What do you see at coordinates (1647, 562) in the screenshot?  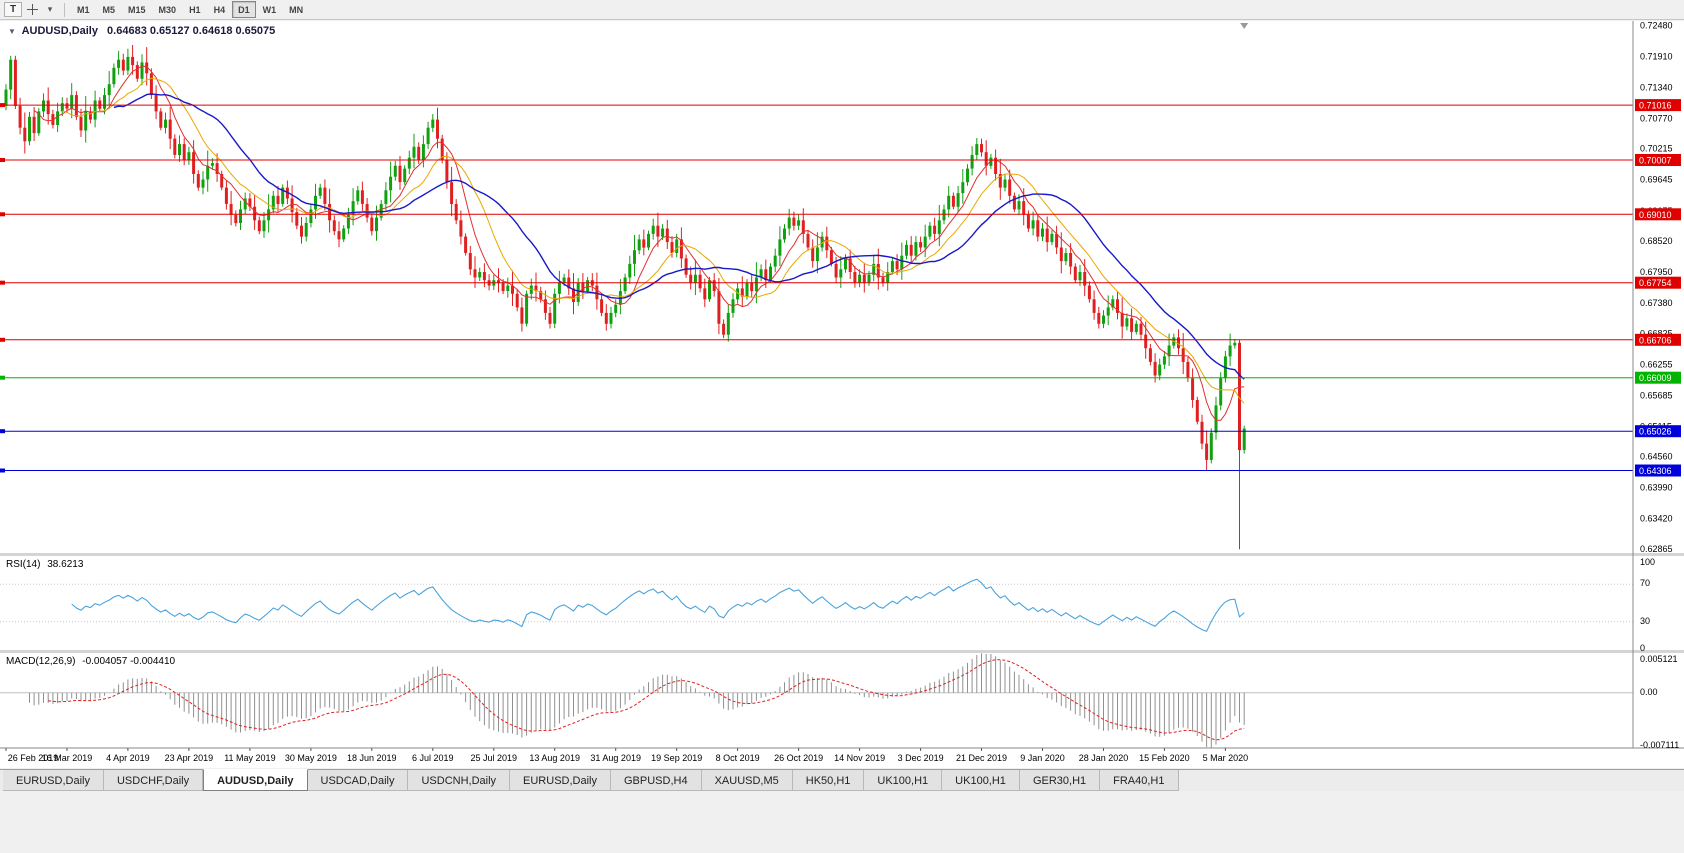 I see `rsi-axis-label: 100` at bounding box center [1647, 562].